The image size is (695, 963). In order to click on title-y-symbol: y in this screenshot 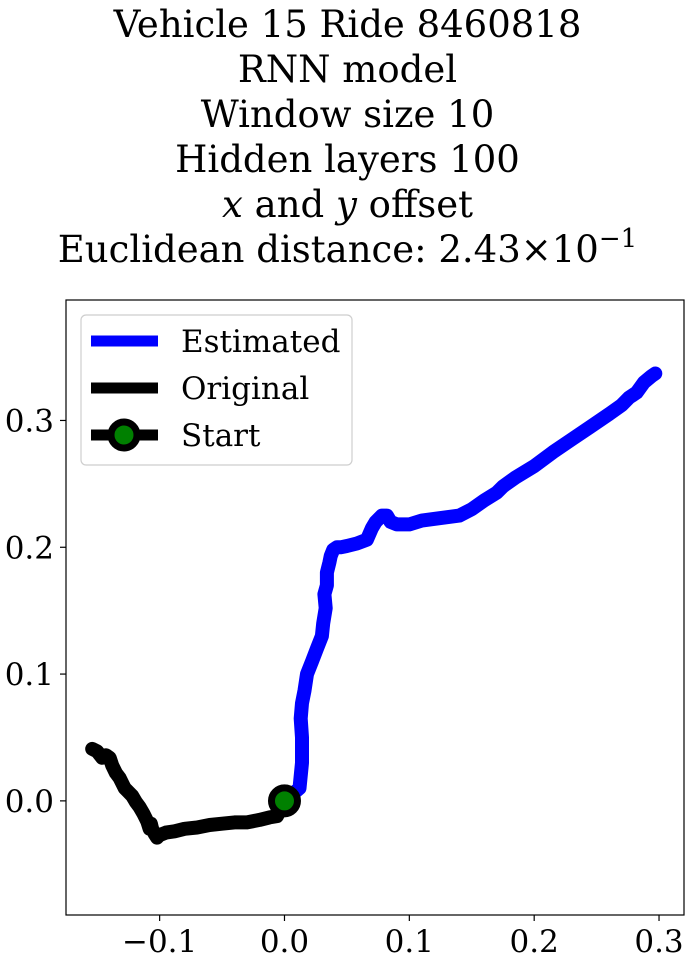, I will do `click(346, 204)`.